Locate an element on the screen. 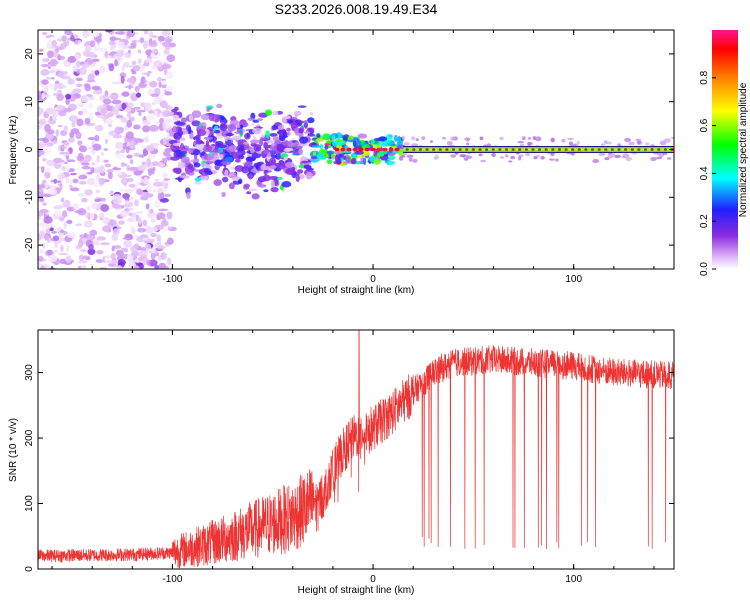 The height and width of the screenshot is (600, 750). colorbar-tick-label: 0.2 is located at coordinates (704, 221).